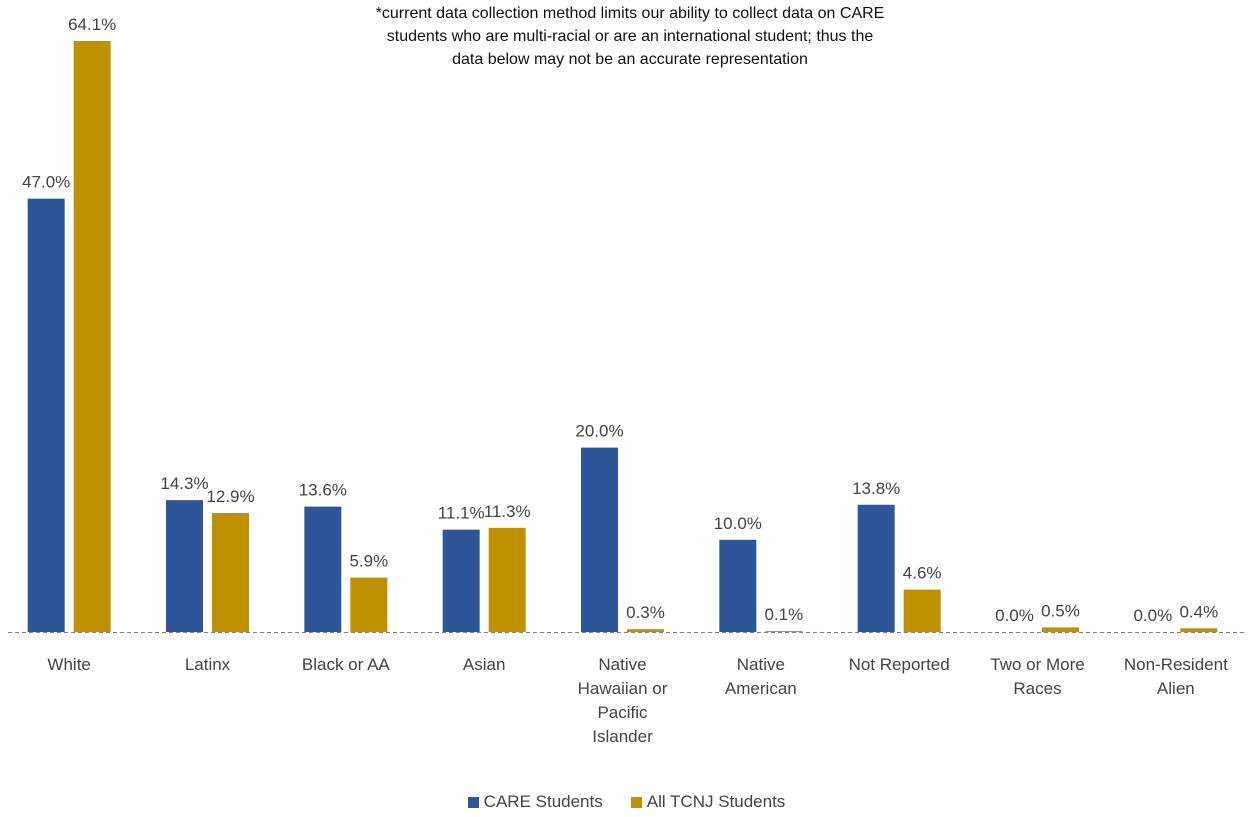 The height and width of the screenshot is (817, 1253). What do you see at coordinates (346, 664) in the screenshot?
I see `x-tick-label: Black or AA` at bounding box center [346, 664].